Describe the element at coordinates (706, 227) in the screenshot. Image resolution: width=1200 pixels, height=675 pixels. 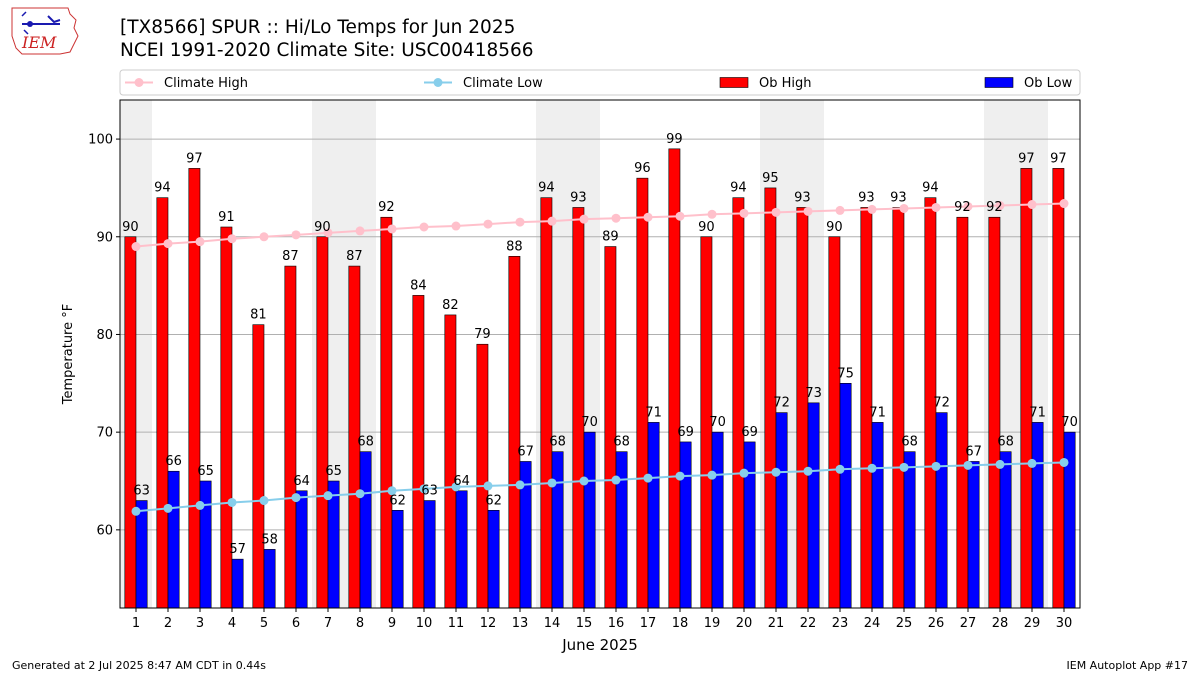
I see `ob-high-value-label-19: 90` at that location.